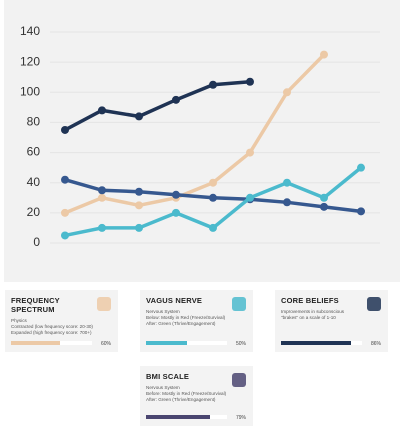  Describe the element at coordinates (310, 300) in the screenshot. I see `card-title: CORE BELIEFS` at that location.